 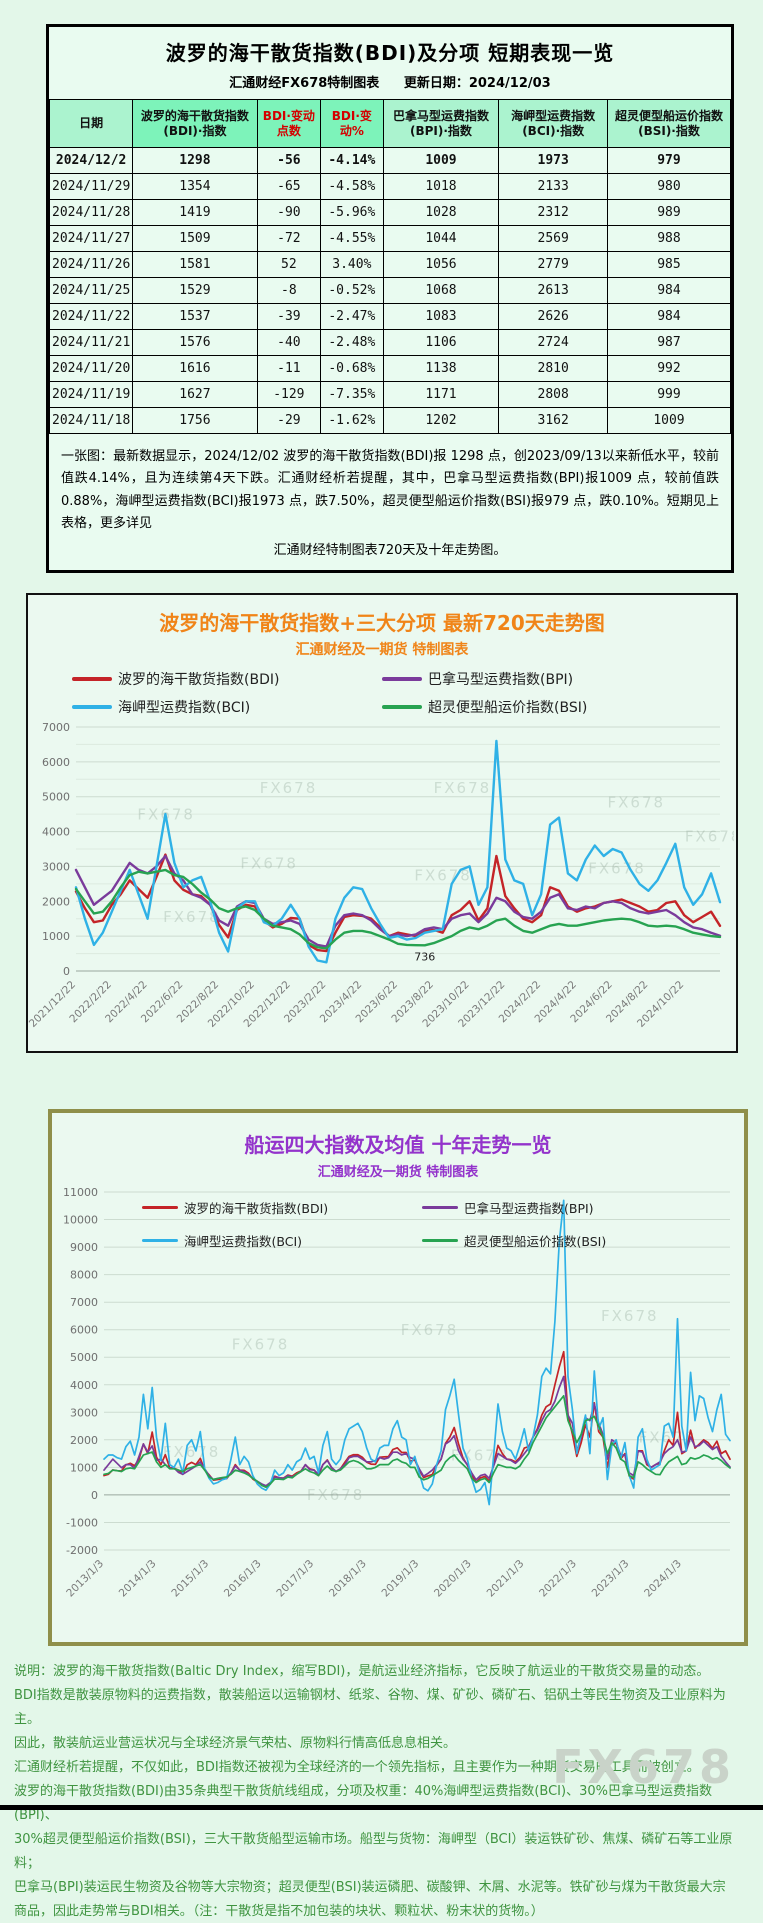 I want to click on table-title: 波罗的海干散货指数(BDI)及分项 短期表现一览, so click(x=390, y=47).